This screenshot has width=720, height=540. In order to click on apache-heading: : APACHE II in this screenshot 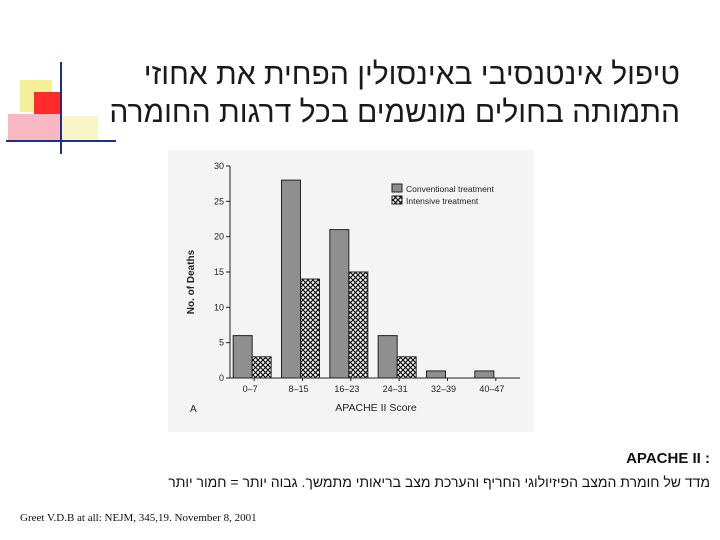, I will do `click(668, 458)`.